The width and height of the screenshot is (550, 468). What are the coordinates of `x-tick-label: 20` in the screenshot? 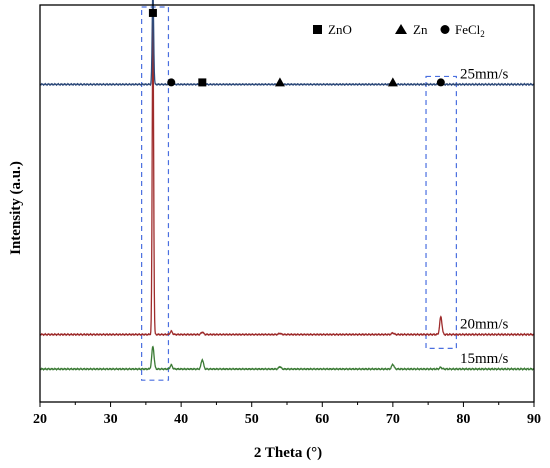 It's located at (40, 419).